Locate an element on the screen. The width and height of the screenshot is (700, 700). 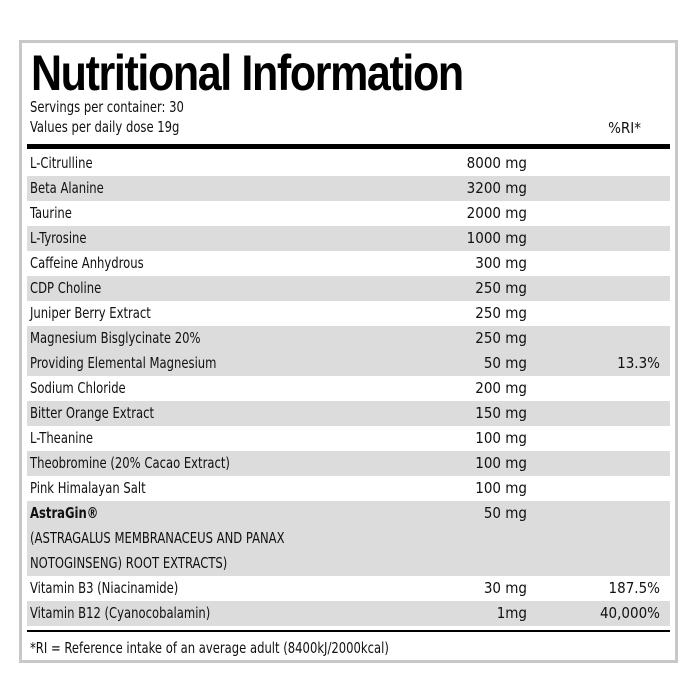
table-row: L-Theanine 100 mg is located at coordinates (348, 438).